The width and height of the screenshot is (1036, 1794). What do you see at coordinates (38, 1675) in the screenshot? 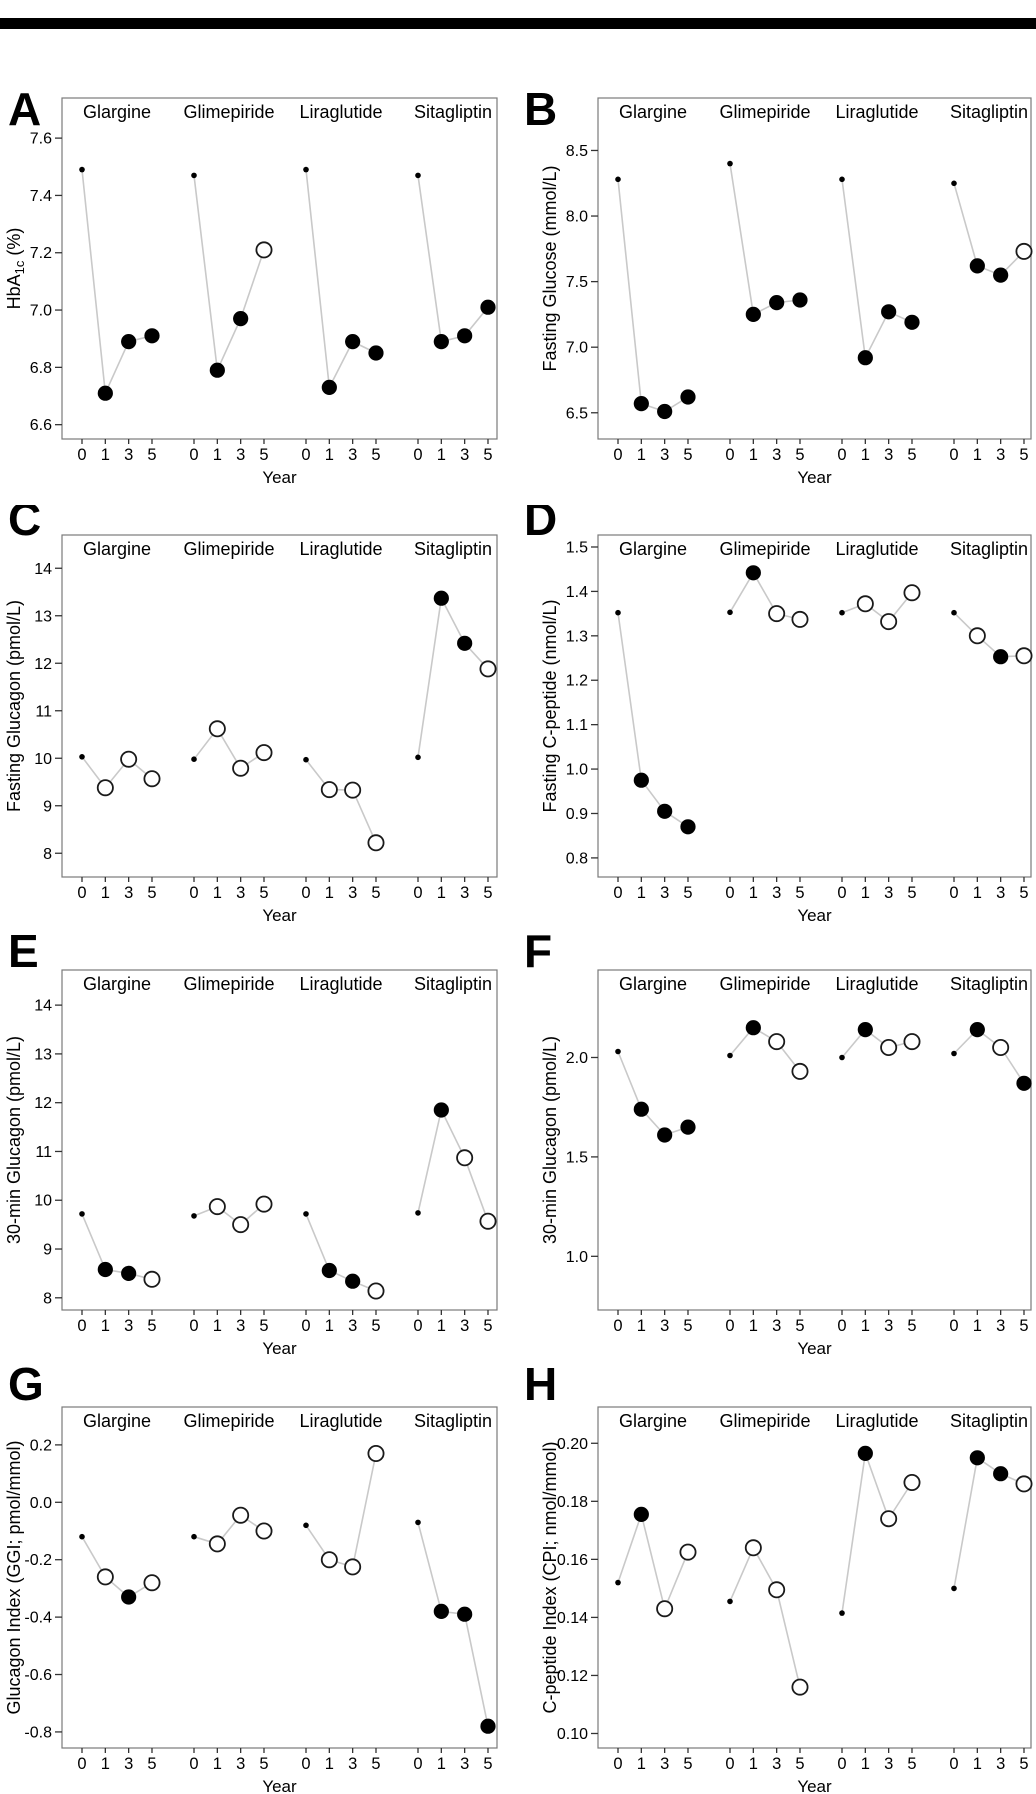
I see `y-tick-label: -0.6` at bounding box center [38, 1675].